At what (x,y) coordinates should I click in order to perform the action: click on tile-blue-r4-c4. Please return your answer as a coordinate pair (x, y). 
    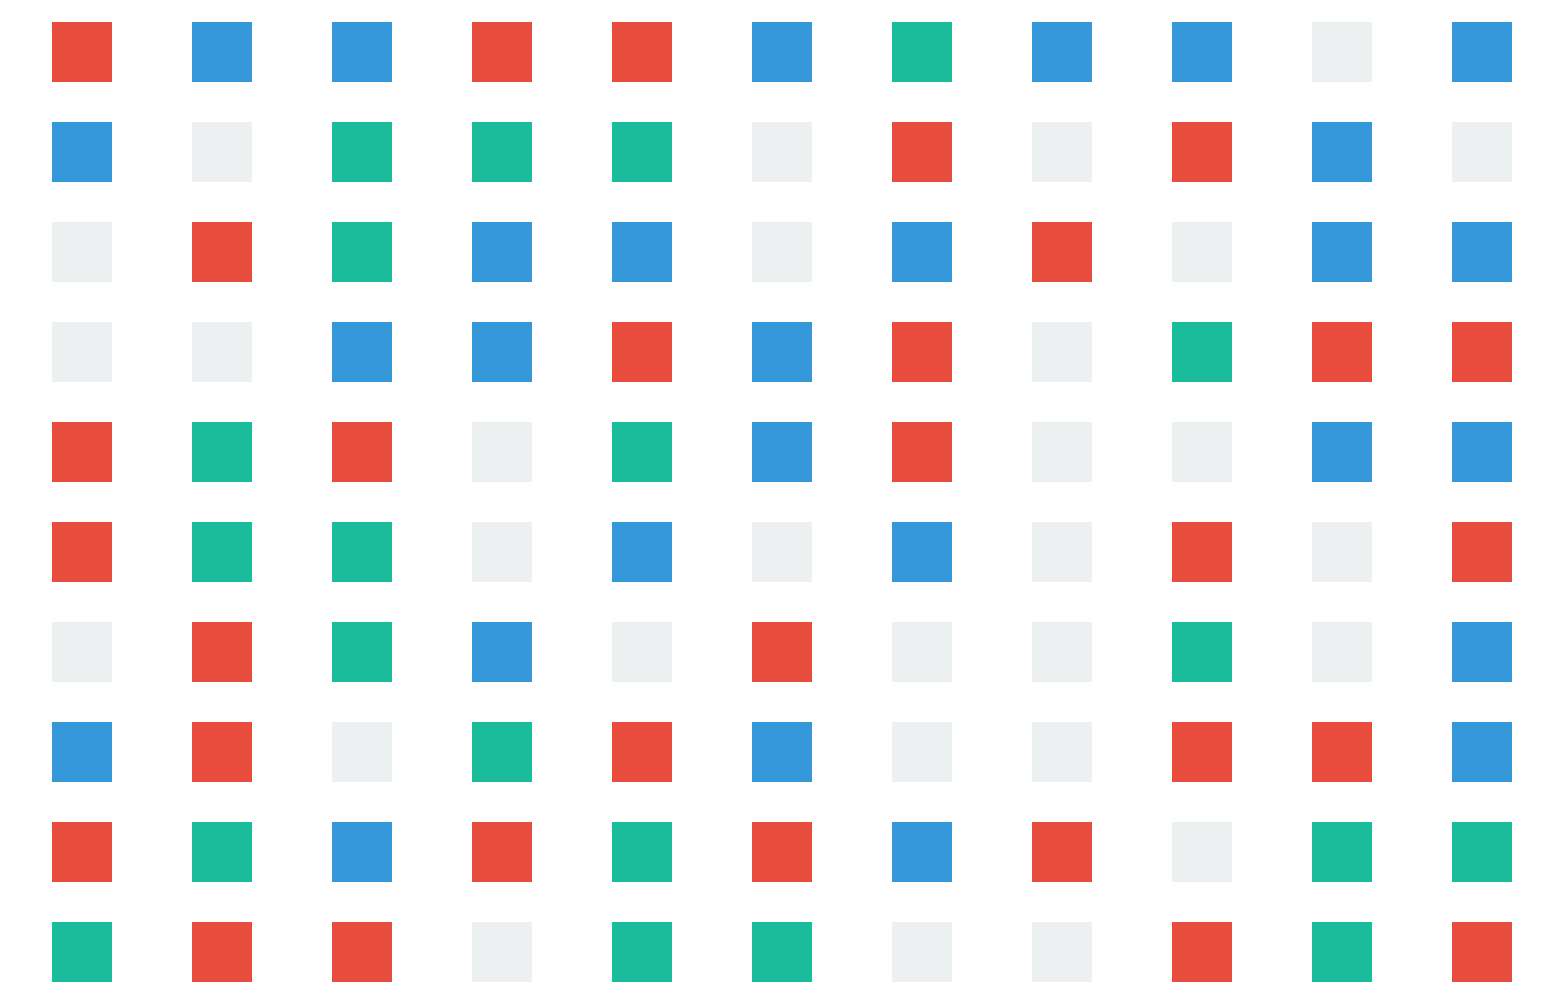
    Looking at the image, I should click on (502, 352).